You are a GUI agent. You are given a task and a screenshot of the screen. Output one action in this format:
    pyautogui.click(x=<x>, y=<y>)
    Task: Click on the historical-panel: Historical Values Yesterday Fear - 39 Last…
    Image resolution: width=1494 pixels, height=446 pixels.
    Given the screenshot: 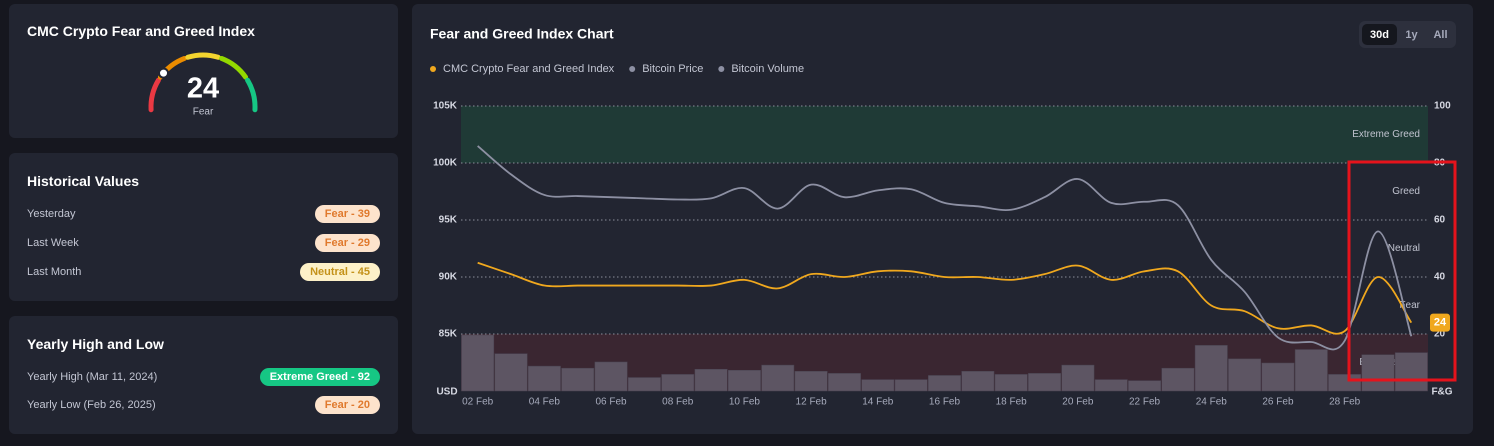 What is the action you would take?
    pyautogui.click(x=203, y=227)
    